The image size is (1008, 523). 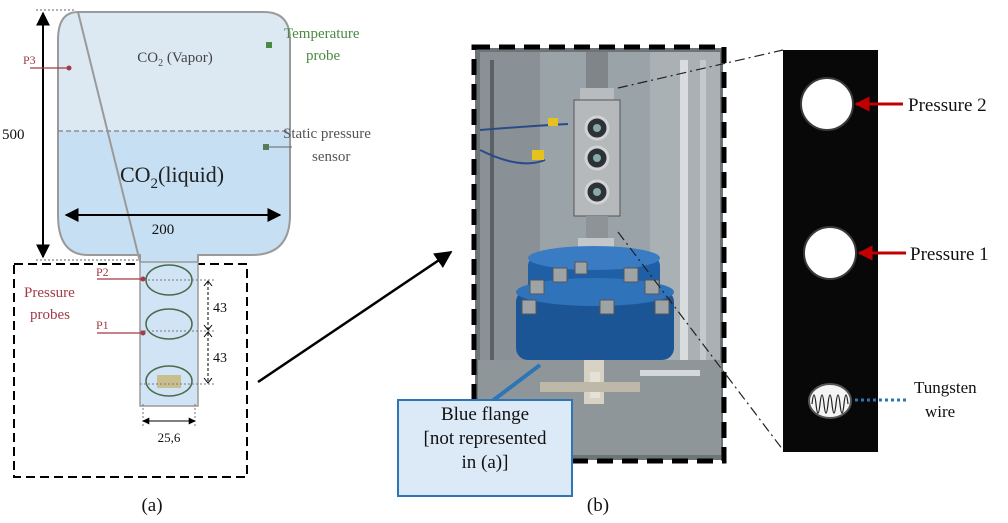 What do you see at coordinates (29, 60) in the screenshot?
I see `p3-label: P3` at bounding box center [29, 60].